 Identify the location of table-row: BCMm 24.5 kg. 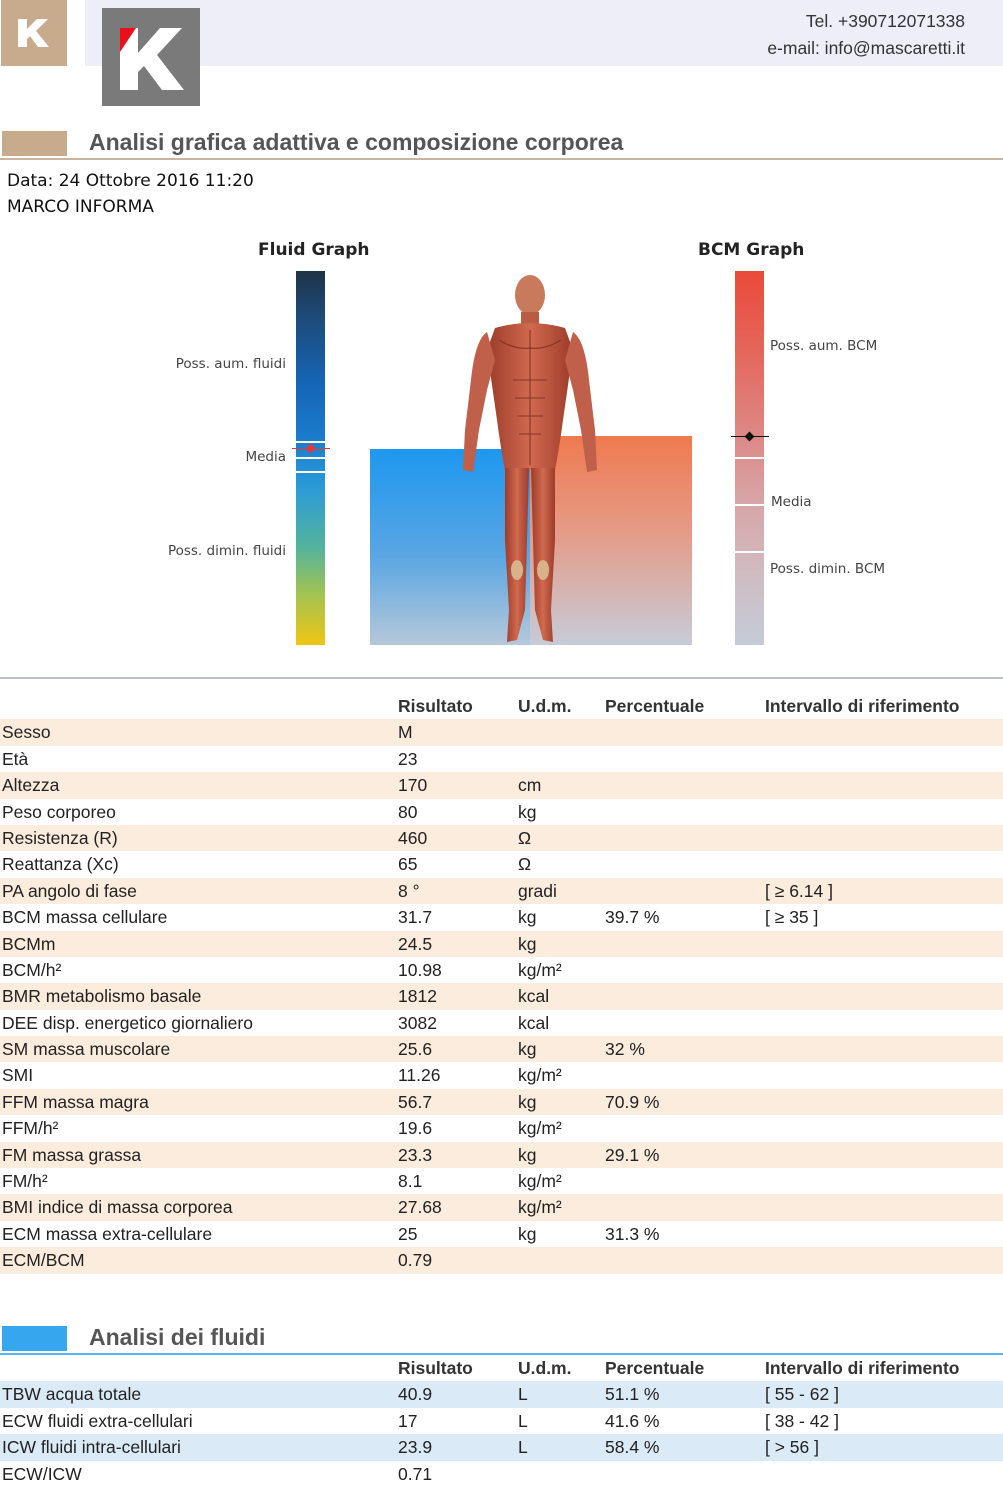
(501, 943).